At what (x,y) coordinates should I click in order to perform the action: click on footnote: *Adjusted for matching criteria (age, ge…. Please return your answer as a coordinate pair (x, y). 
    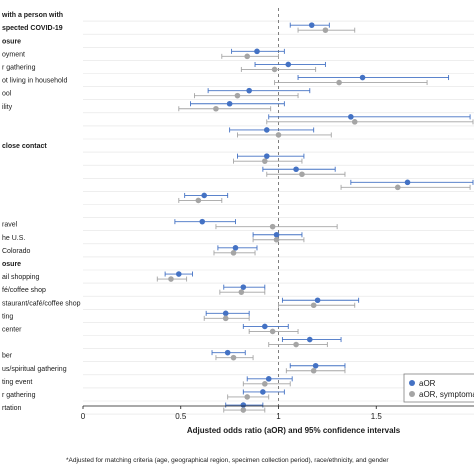
    Looking at the image, I should click on (227, 460).